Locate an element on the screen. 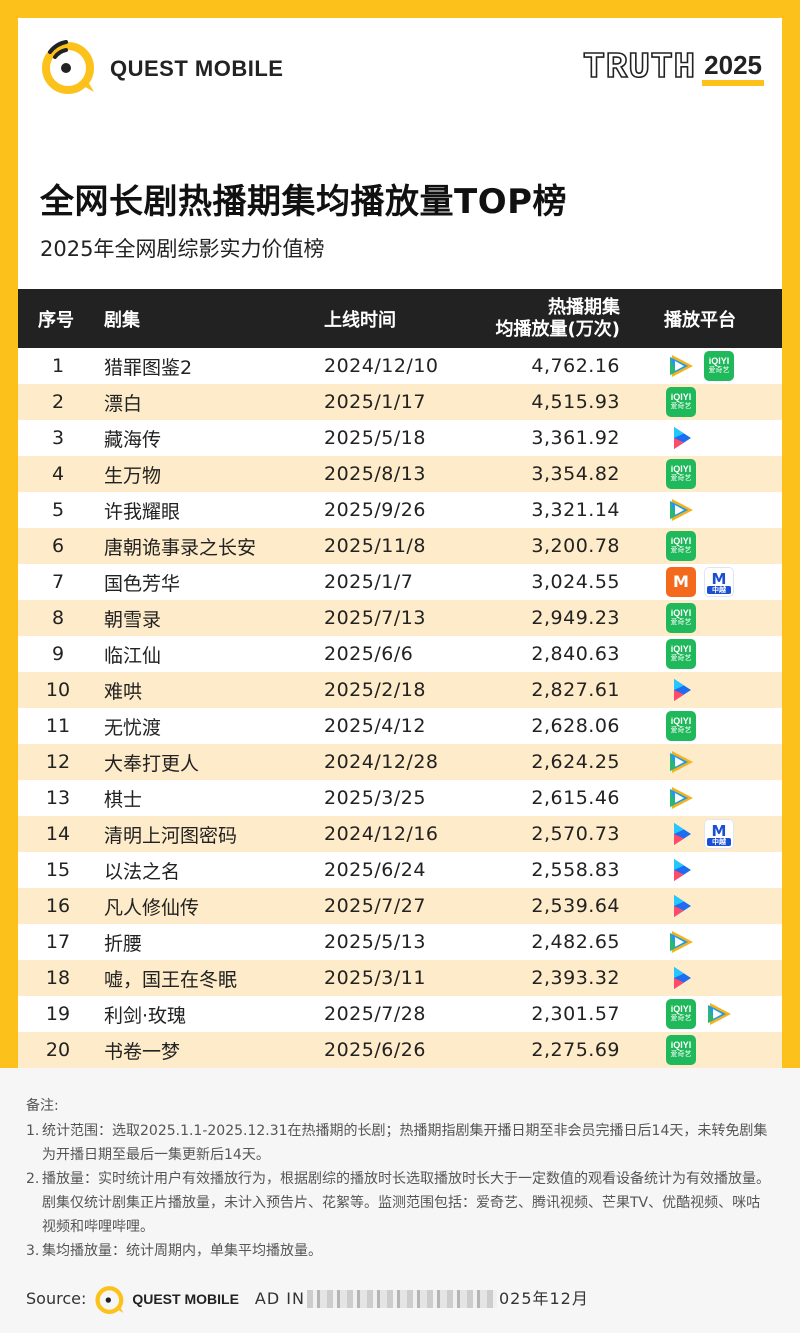 This screenshot has height=1333, width=800. questmobile-logo: QUEST MOBILE is located at coordinates (161, 66).